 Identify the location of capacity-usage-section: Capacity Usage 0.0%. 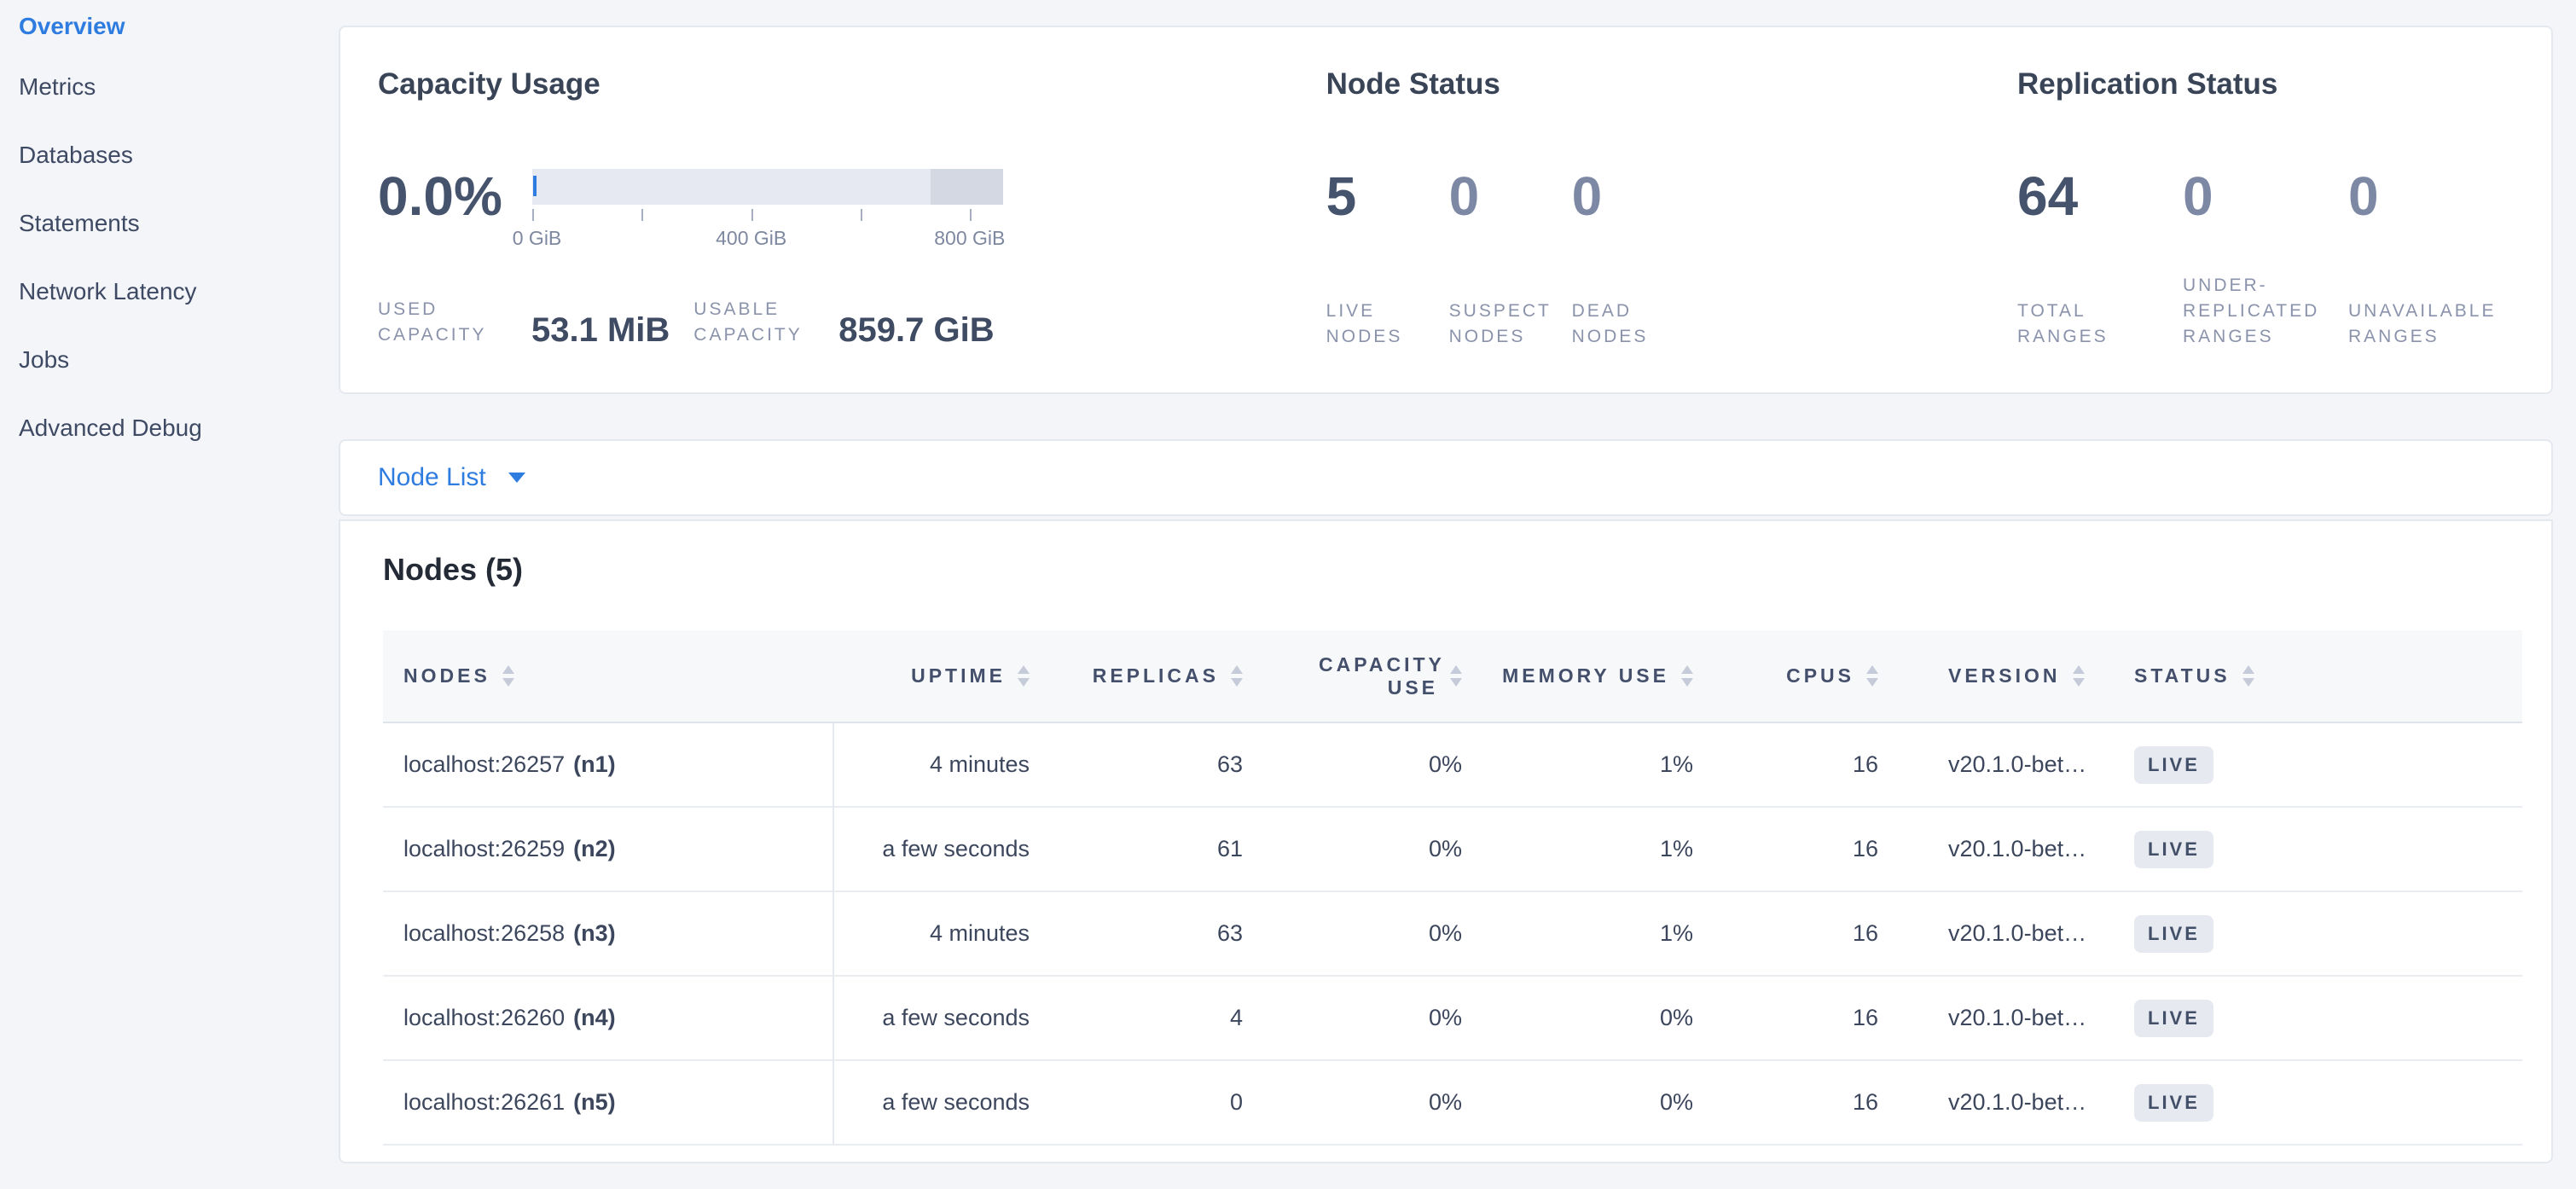
(852, 229).